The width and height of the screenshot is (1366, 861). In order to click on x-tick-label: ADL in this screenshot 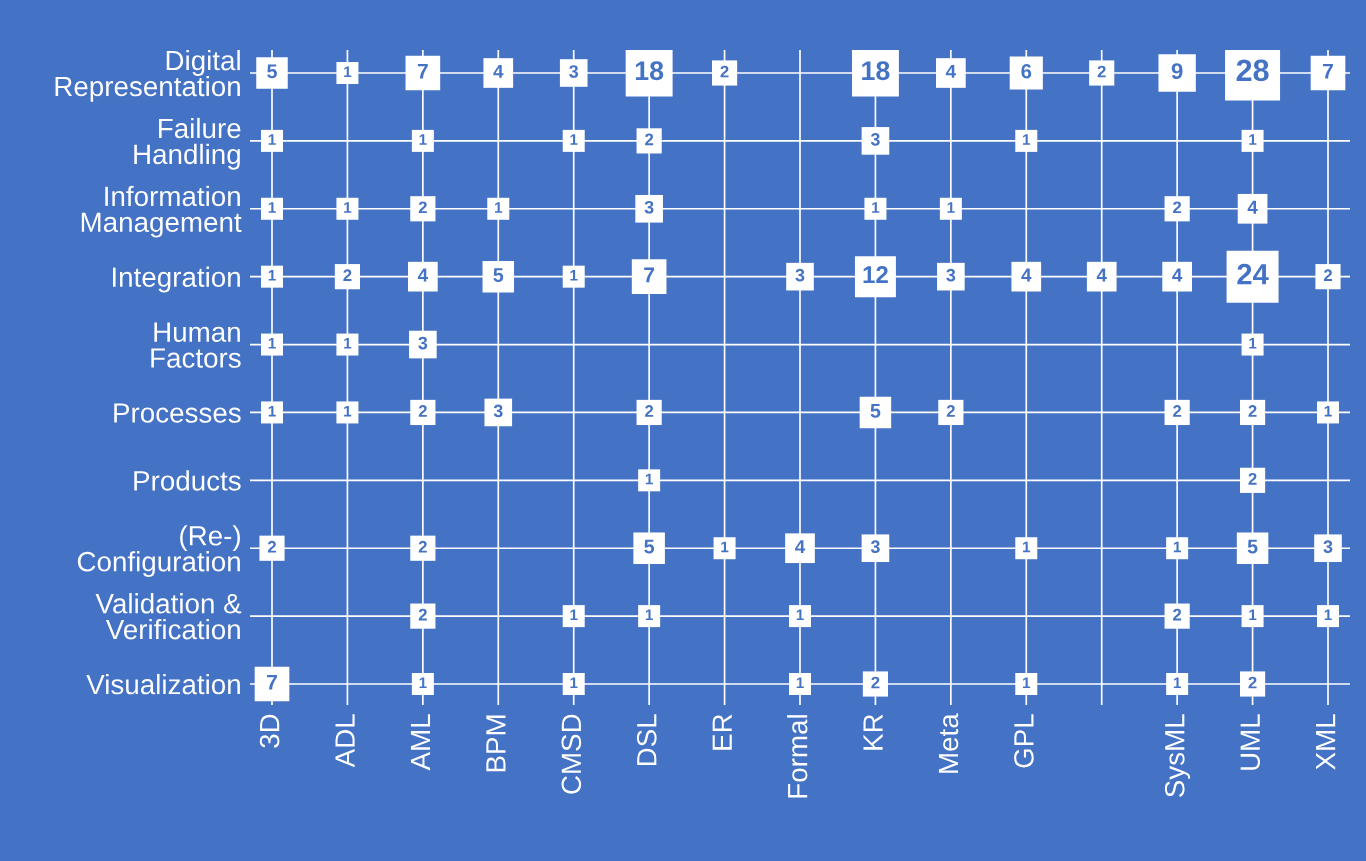, I will do `click(345, 741)`.